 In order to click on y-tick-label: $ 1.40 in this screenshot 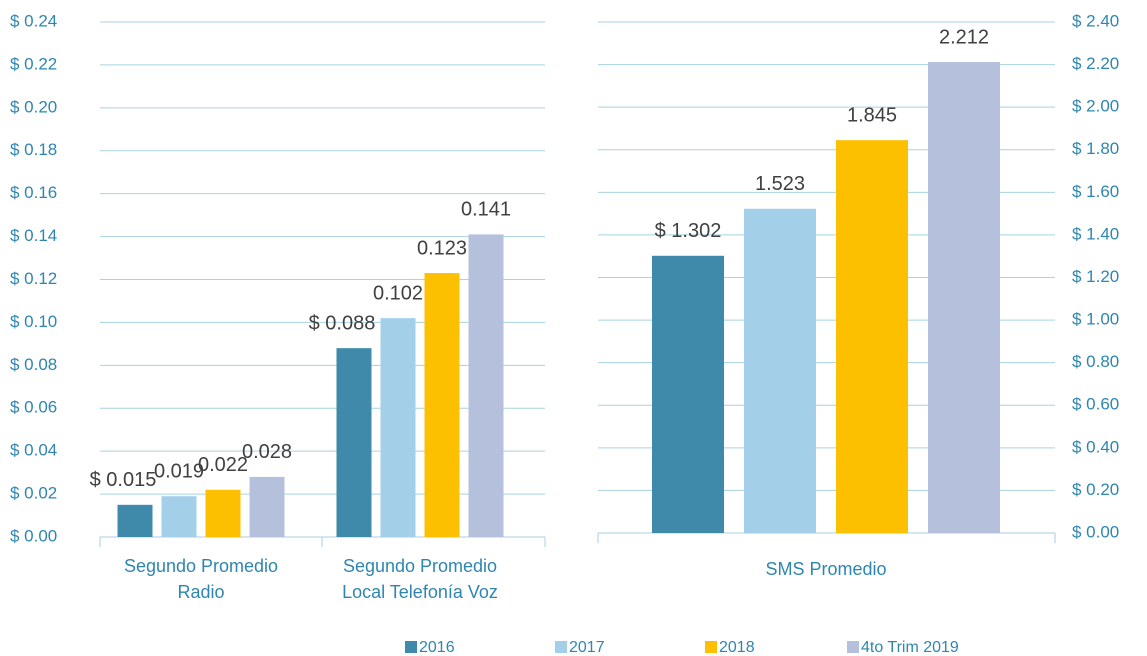, I will do `click(1095, 233)`.